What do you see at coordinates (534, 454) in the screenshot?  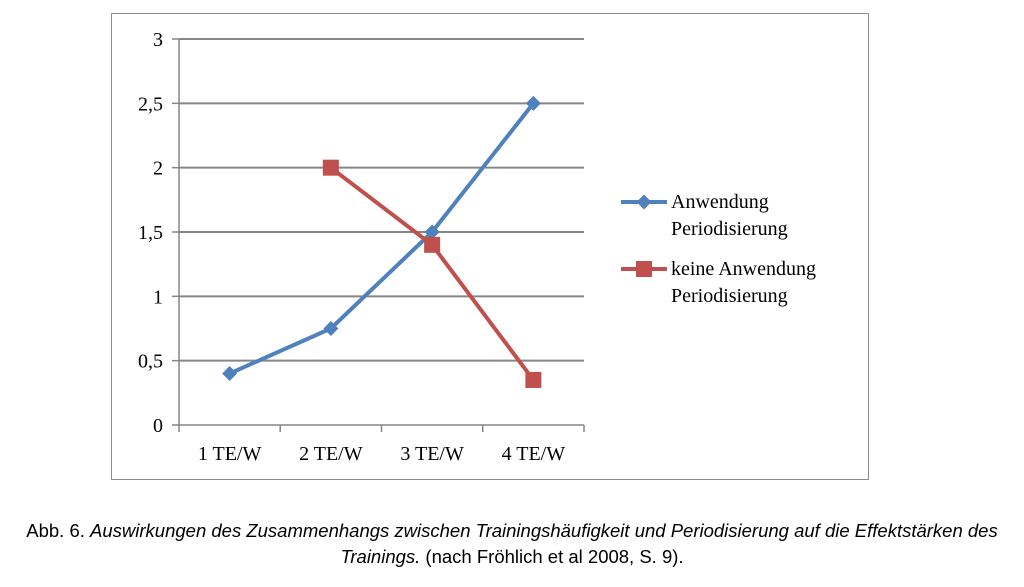 I see `x-tick-label: 4 TE/W` at bounding box center [534, 454].